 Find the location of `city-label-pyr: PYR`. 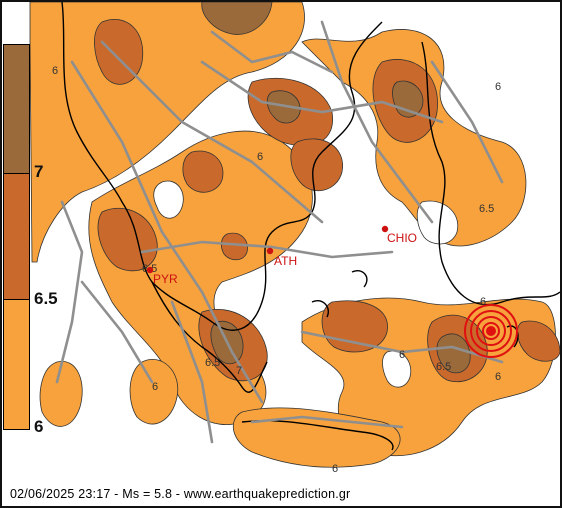

city-label-pyr: PYR is located at coordinates (165, 279).